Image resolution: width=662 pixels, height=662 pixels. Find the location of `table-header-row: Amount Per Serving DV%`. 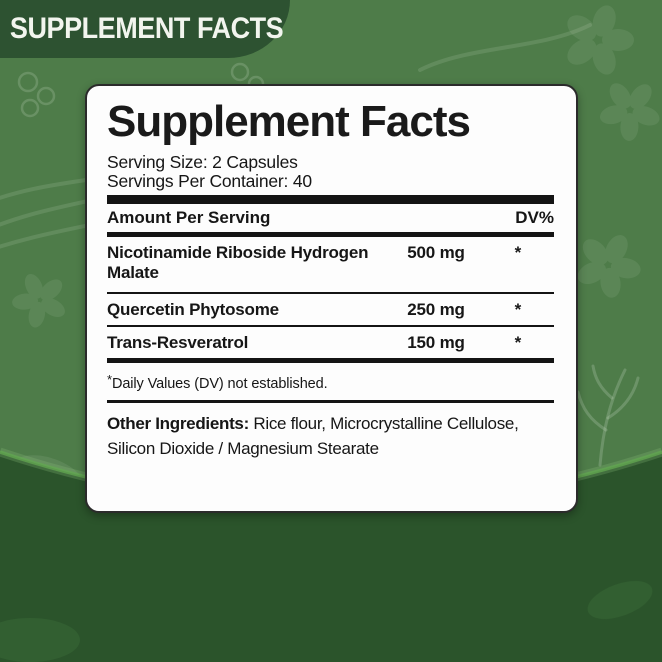

table-header-row: Amount Per Serving DV% is located at coordinates (330, 220).